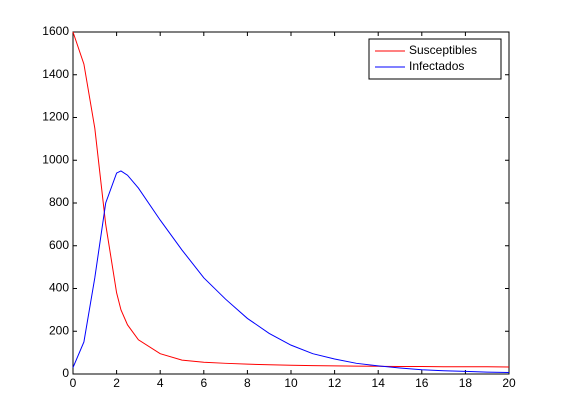 Image resolution: width=561 pixels, height=420 pixels. I want to click on x-tick-label: 10, so click(291, 383).